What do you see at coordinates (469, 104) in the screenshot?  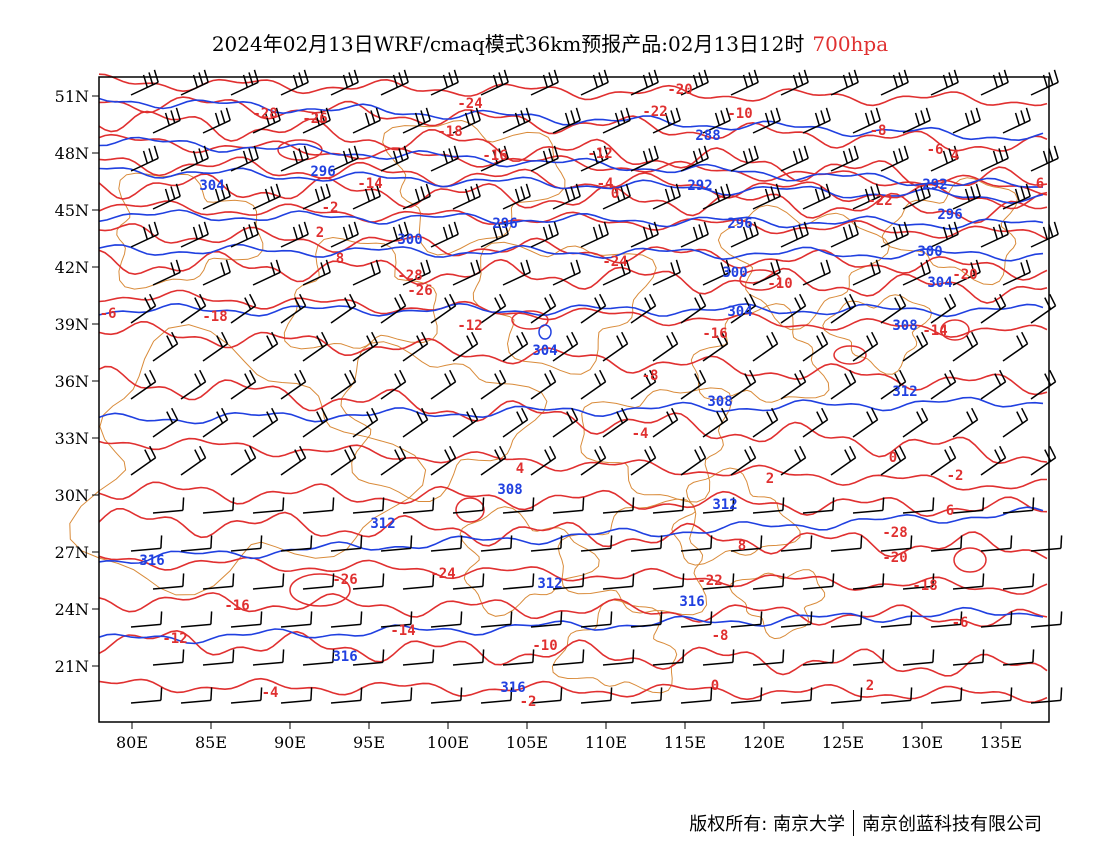 I see `temperature-contour-label: -24` at bounding box center [469, 104].